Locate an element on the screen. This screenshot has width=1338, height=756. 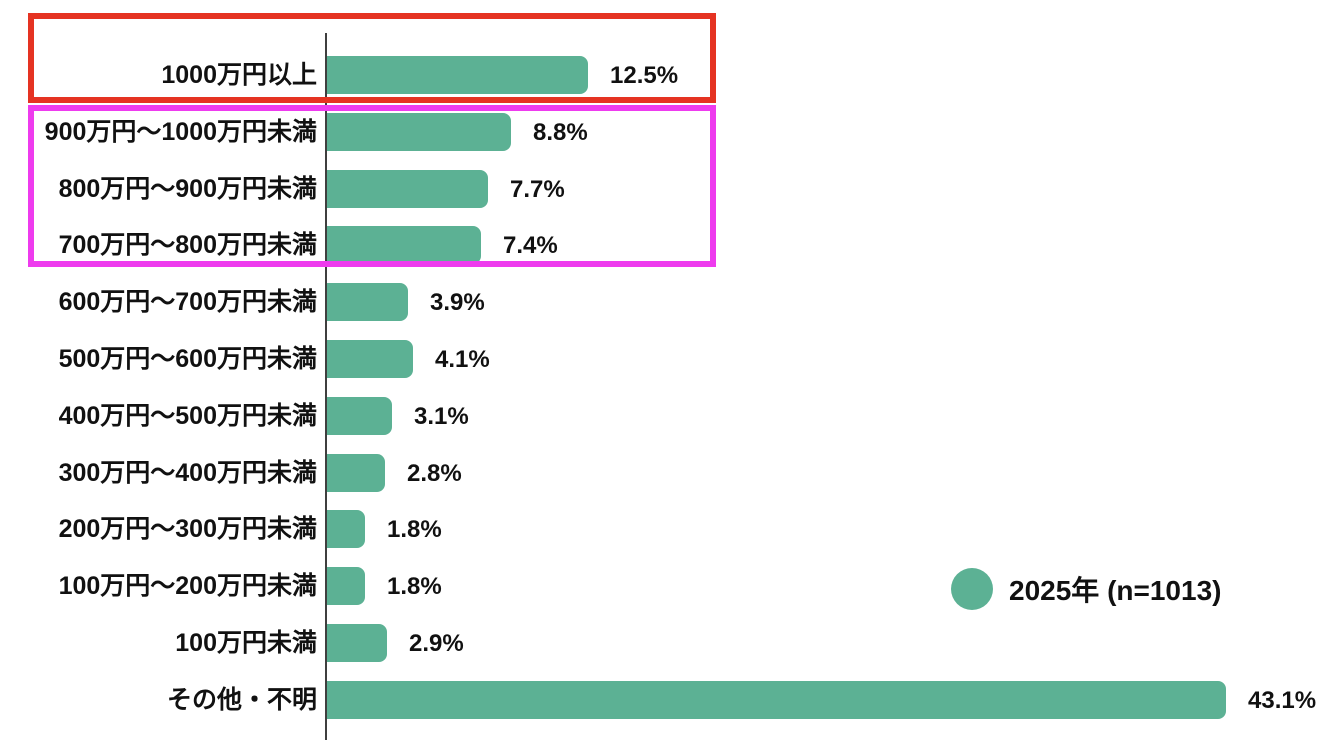
value-label: 43.1% is located at coordinates (1282, 700).